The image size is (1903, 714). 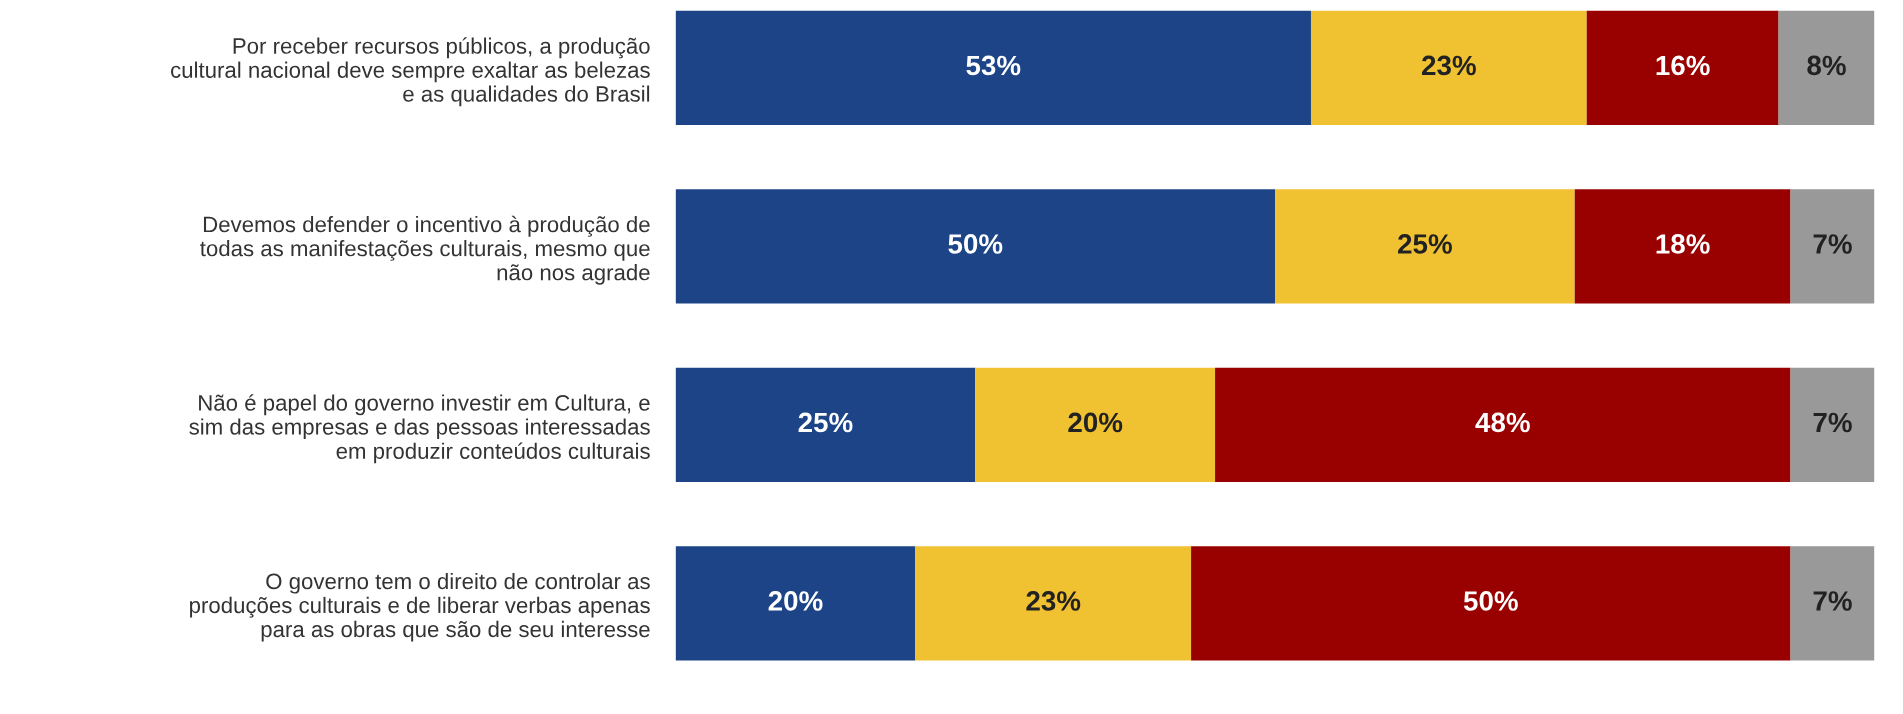 I want to click on data-label: 53%, so click(x=993, y=65).